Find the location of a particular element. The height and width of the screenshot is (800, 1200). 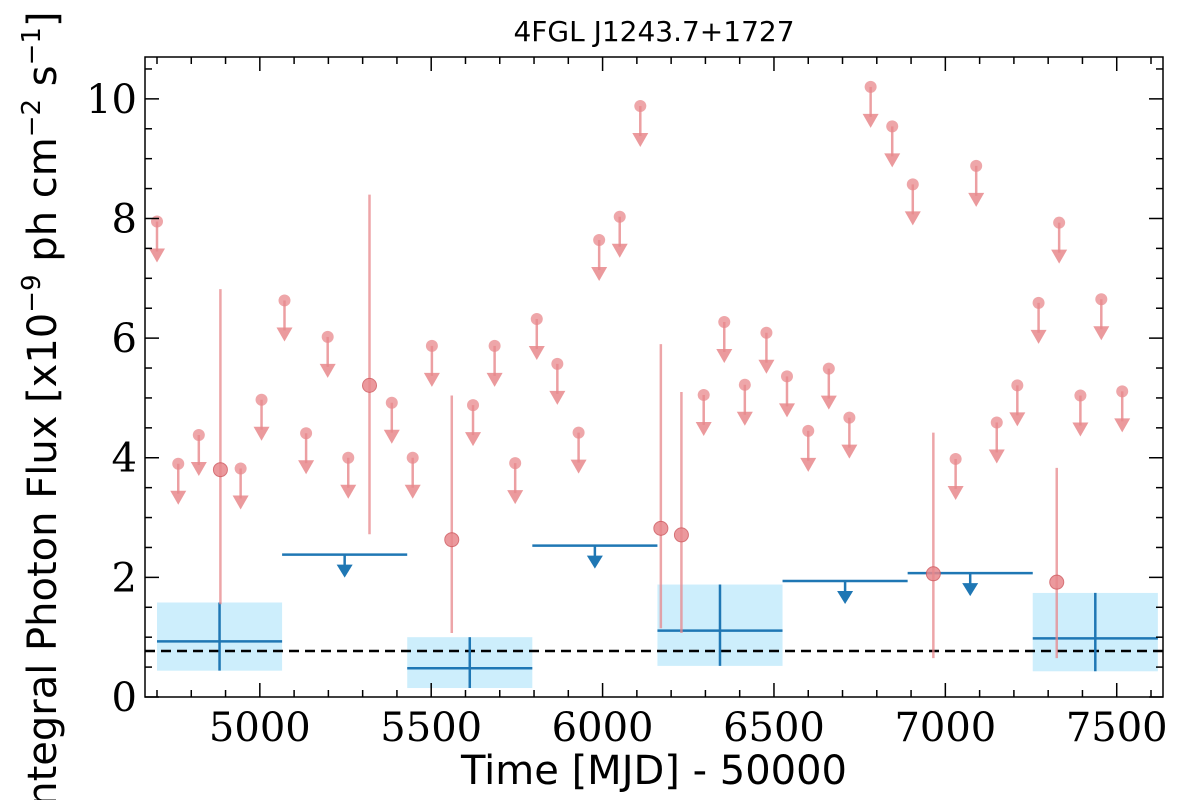

y-axis-label-mid: ph cm is located at coordinates (43, 205).